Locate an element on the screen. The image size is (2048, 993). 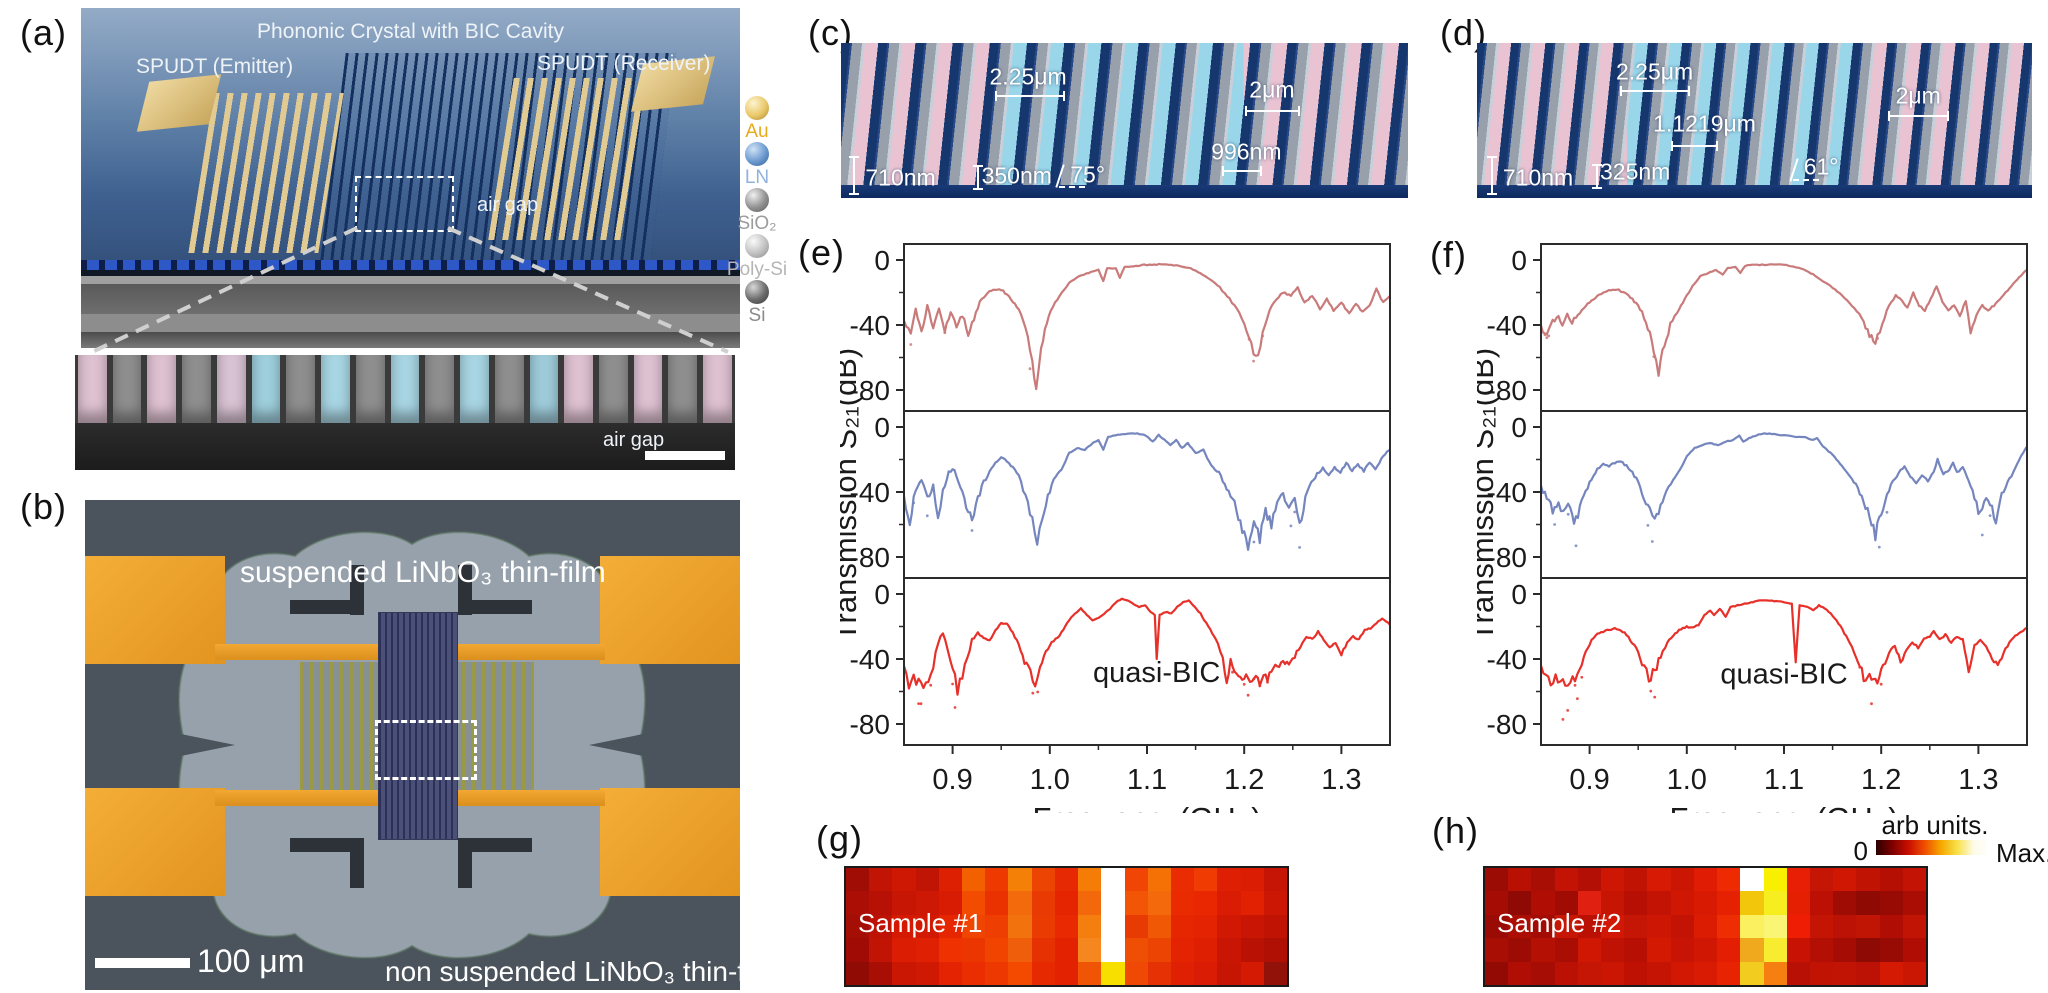
svg-text: 1.0 is located at coordinates (1687, 780).